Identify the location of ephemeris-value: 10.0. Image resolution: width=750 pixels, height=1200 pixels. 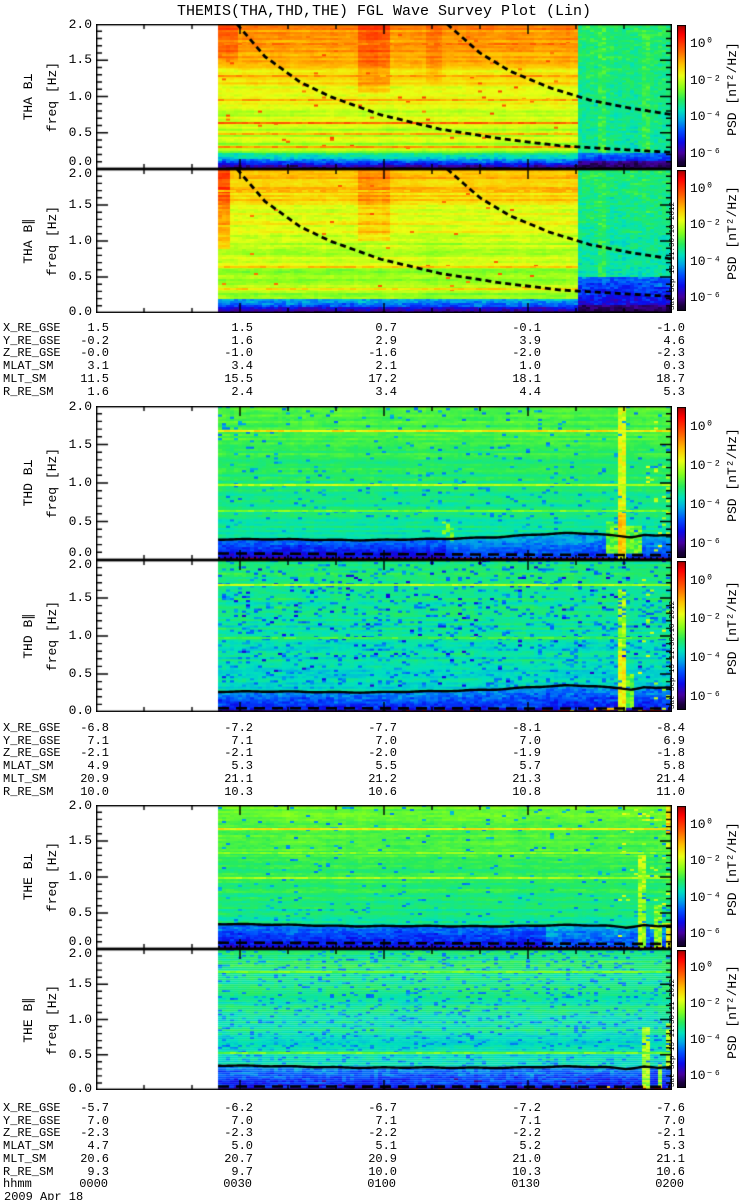
(94, 791).